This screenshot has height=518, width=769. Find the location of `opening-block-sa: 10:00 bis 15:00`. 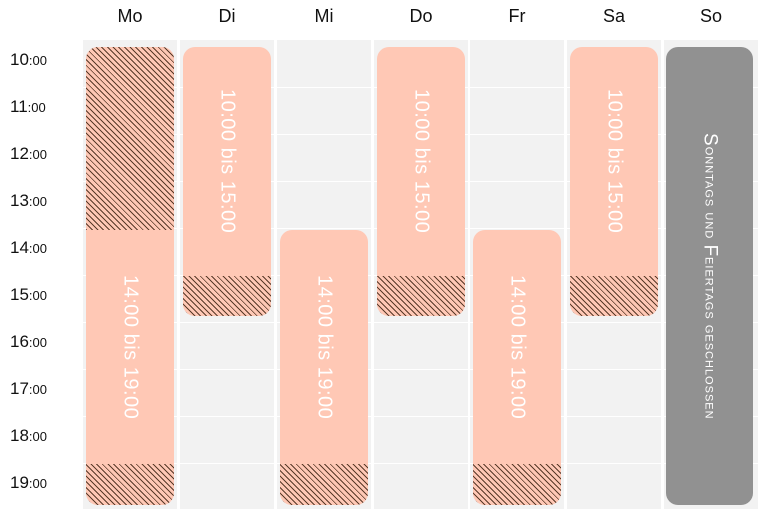

opening-block-sa: 10:00 bis 15:00 is located at coordinates (614, 181).